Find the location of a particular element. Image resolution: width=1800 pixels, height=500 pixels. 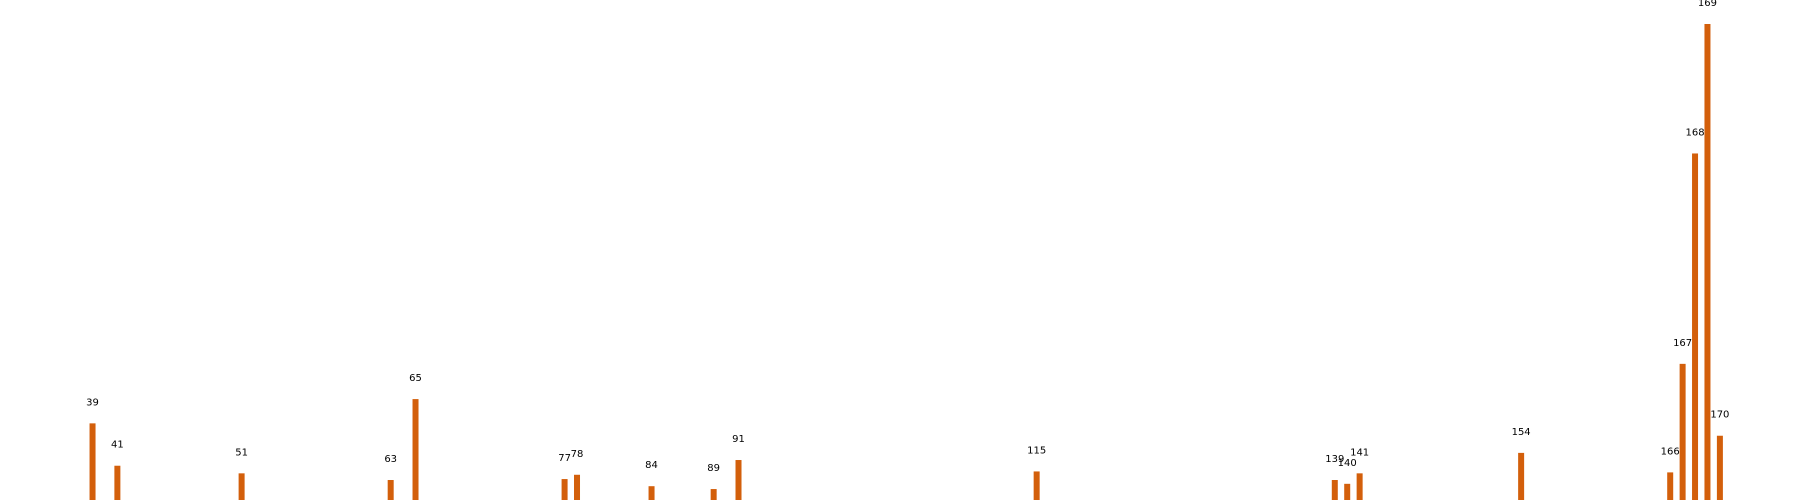

bar-label-169: 169 is located at coordinates (1707, 4).